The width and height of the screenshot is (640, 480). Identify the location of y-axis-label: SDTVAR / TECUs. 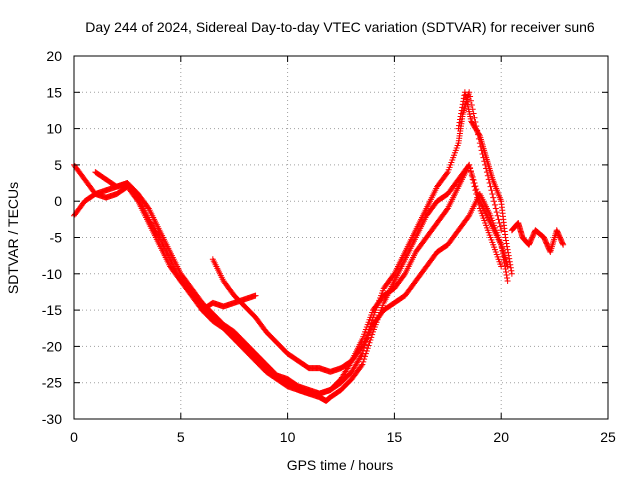
(13, 238).